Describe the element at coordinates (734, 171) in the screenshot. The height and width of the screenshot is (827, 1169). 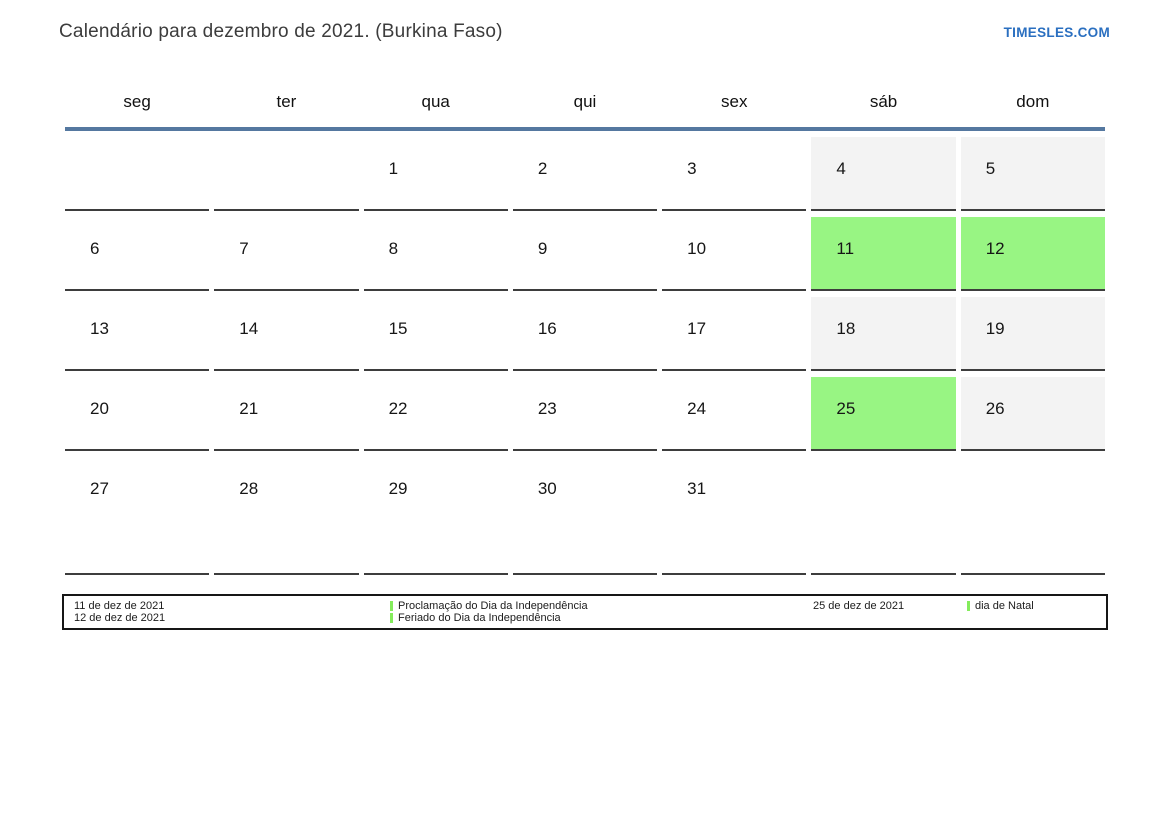
I see `calendar-cell: 3` at that location.